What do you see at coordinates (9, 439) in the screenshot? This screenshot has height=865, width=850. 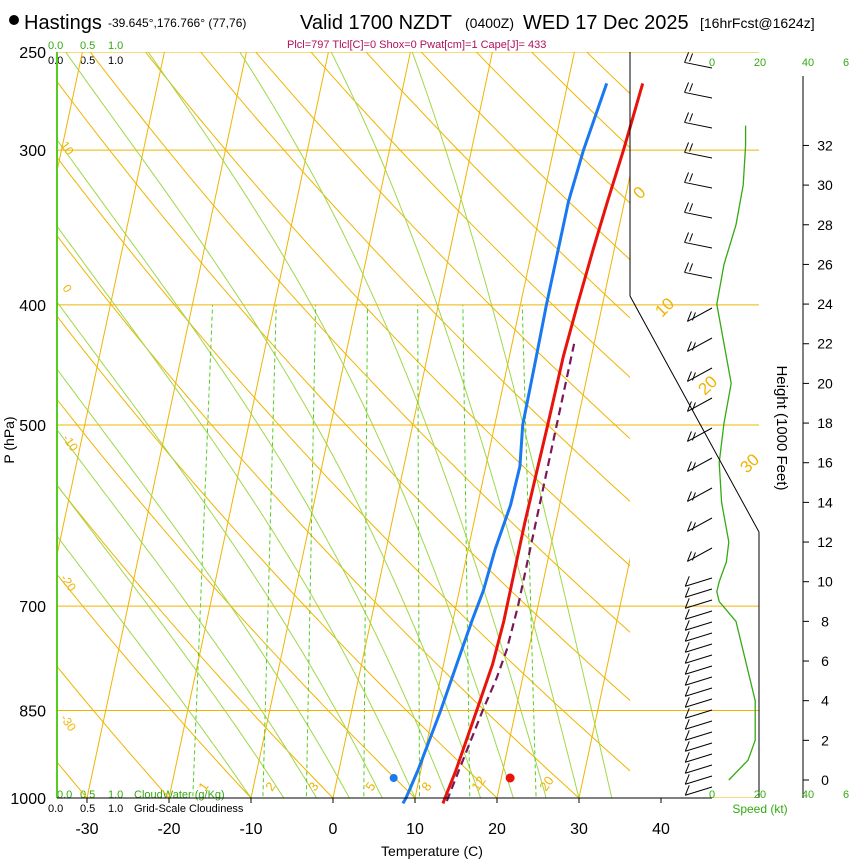 I see `y-axis-title: P (hPa)` at bounding box center [9, 439].